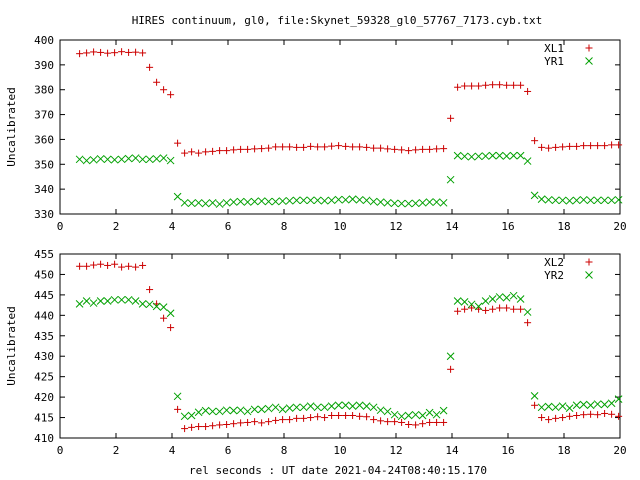  I want to click on y-tick-label: 360, so click(44, 139).